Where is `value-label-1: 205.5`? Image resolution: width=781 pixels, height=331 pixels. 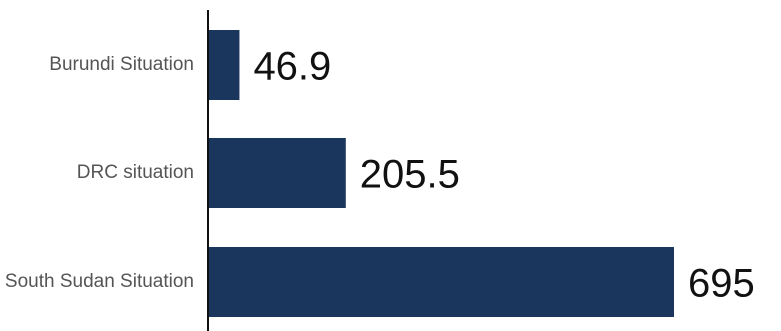
value-label-1: 205.5 is located at coordinates (410, 175).